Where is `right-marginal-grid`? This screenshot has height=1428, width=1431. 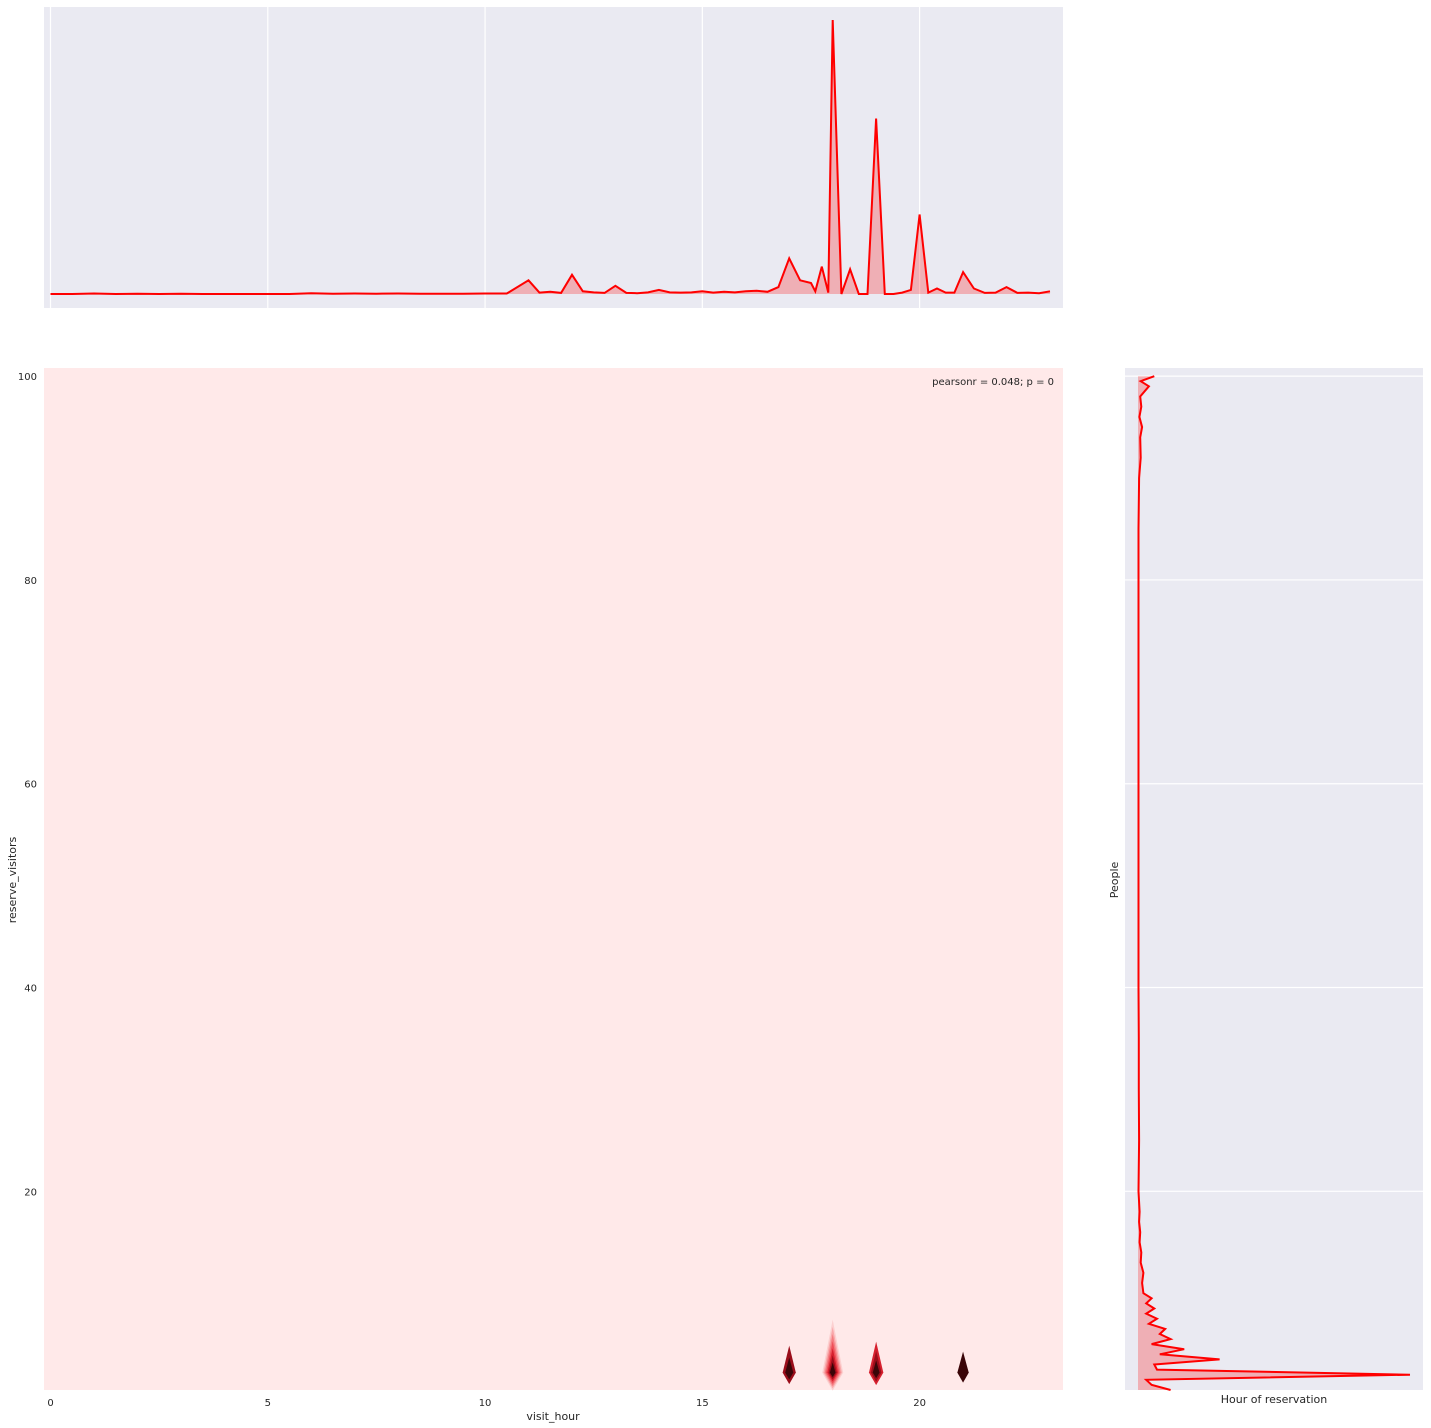
right-marginal-grid is located at coordinates (1274, 783).